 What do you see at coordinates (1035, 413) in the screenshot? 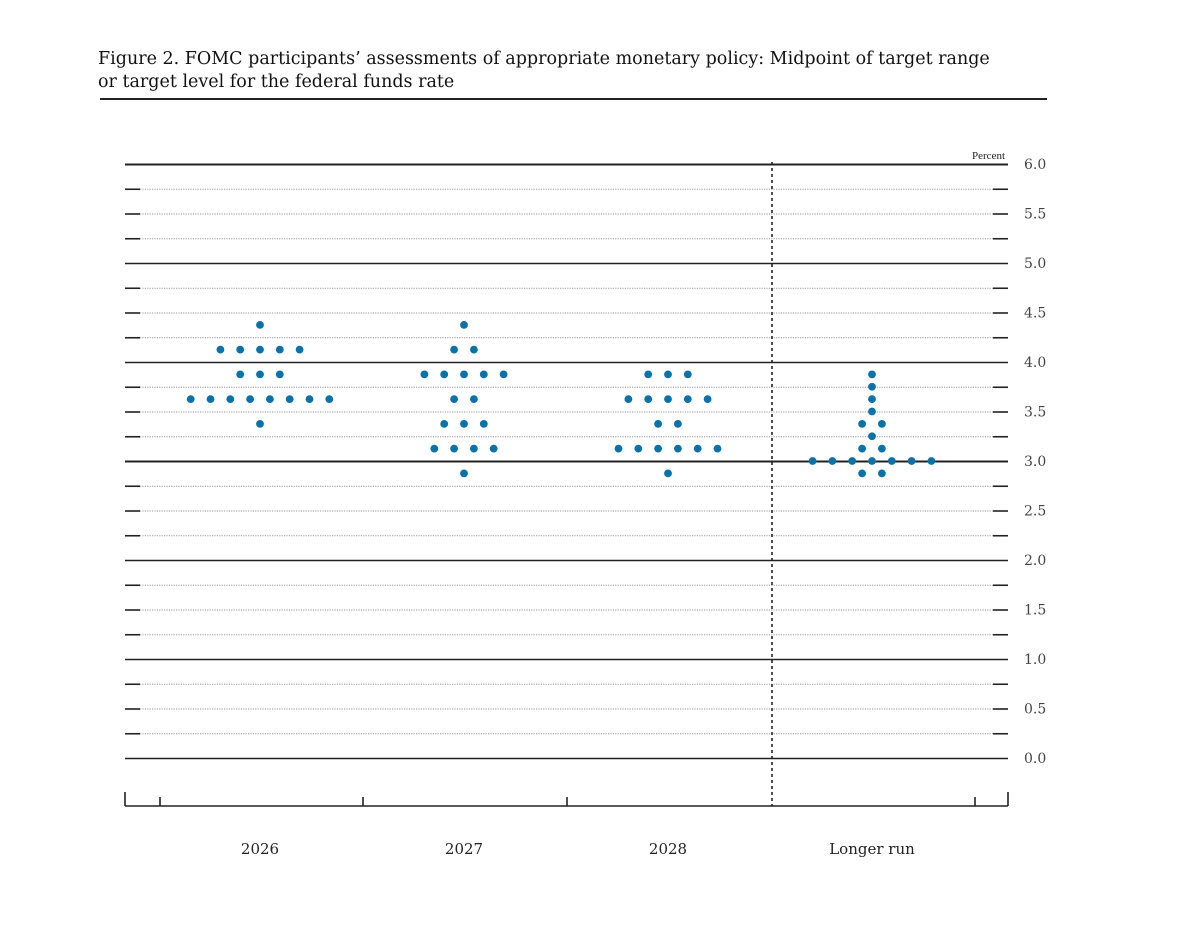
I see `y-tick-label: 3.5` at bounding box center [1035, 413].